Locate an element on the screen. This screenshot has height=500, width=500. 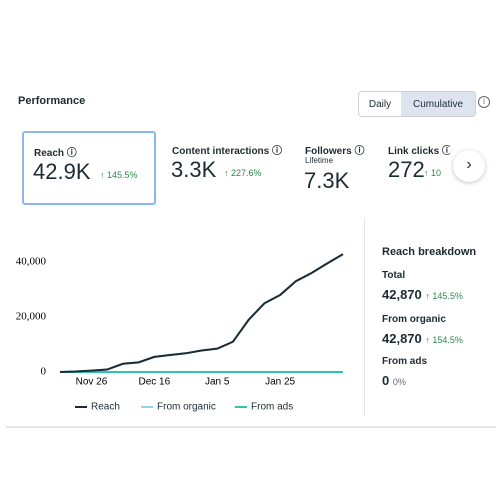
legend-label: From ads is located at coordinates (272, 407).